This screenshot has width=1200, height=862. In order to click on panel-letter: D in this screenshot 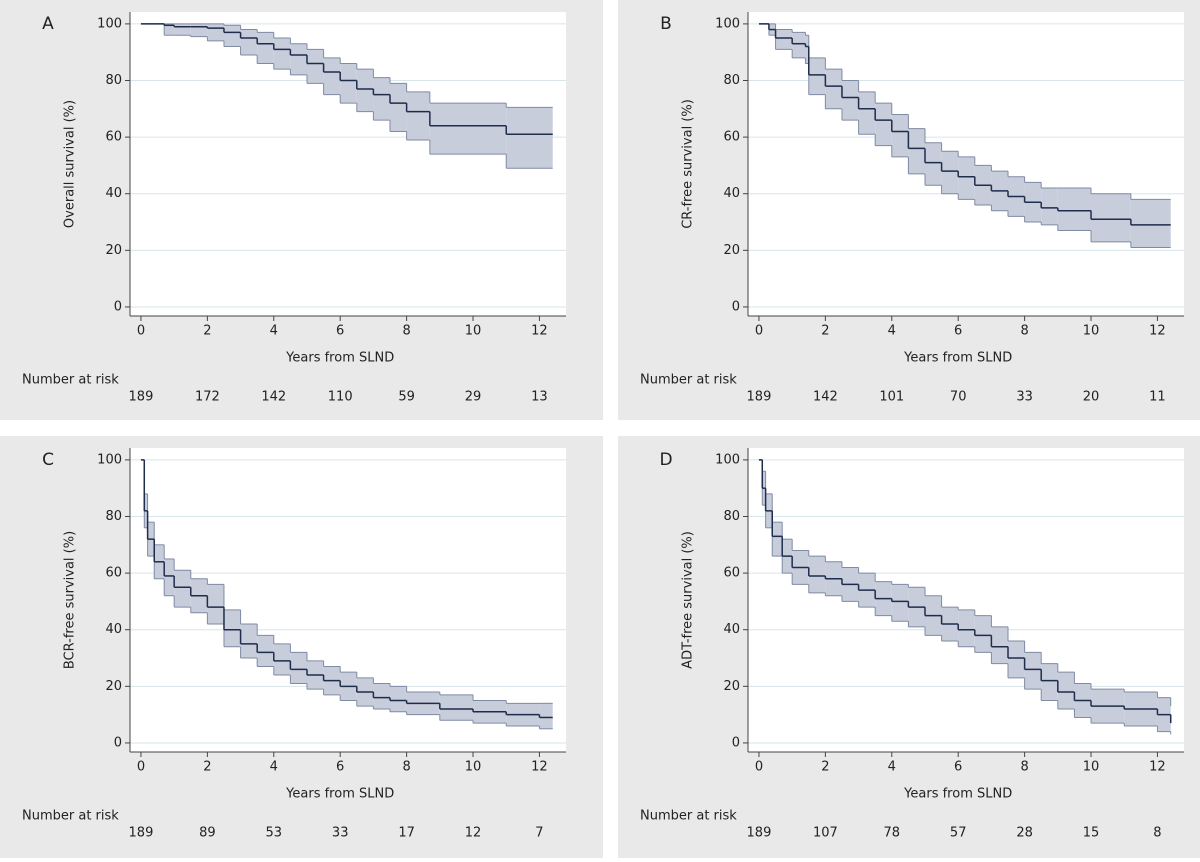, I will do `click(665, 460)`.